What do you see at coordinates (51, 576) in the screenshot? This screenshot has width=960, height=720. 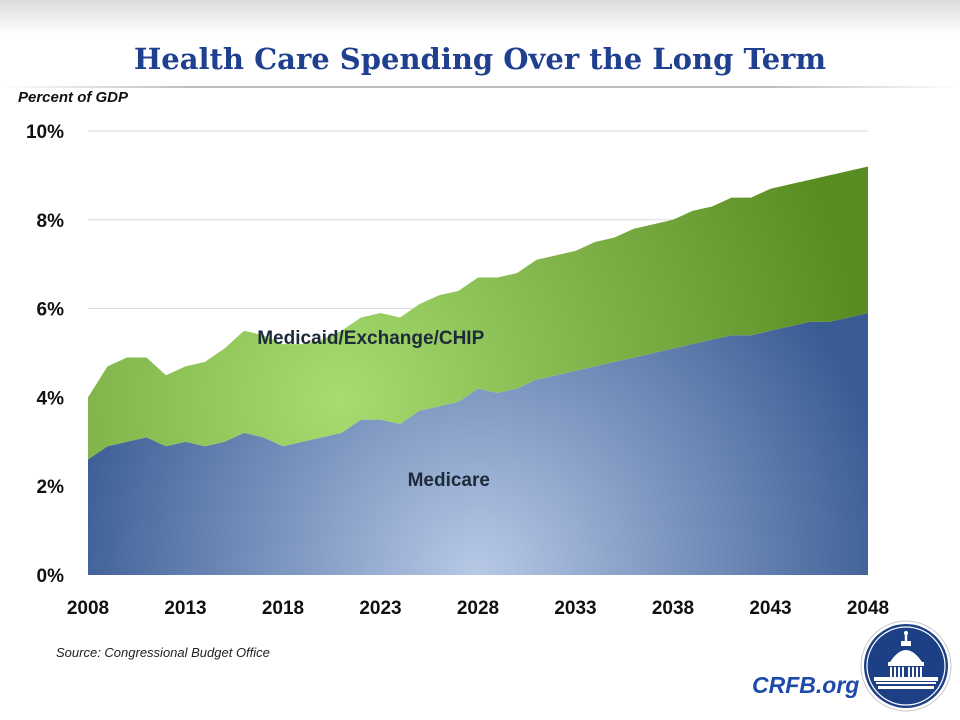 I see `y-tick-label-0: 0%` at bounding box center [51, 576].